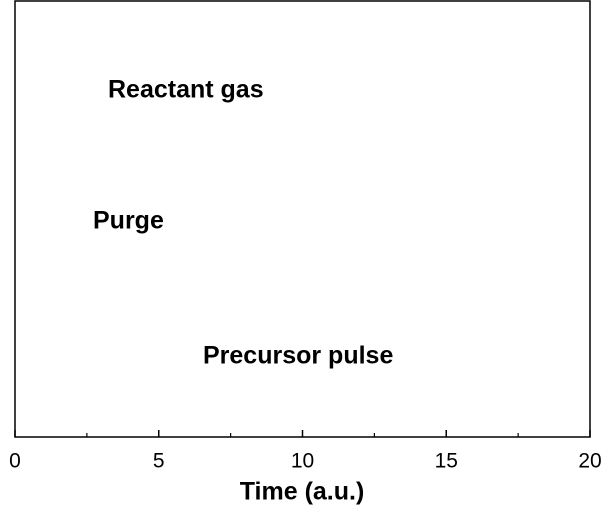  I want to click on x-tick-label: 0, so click(15, 461).